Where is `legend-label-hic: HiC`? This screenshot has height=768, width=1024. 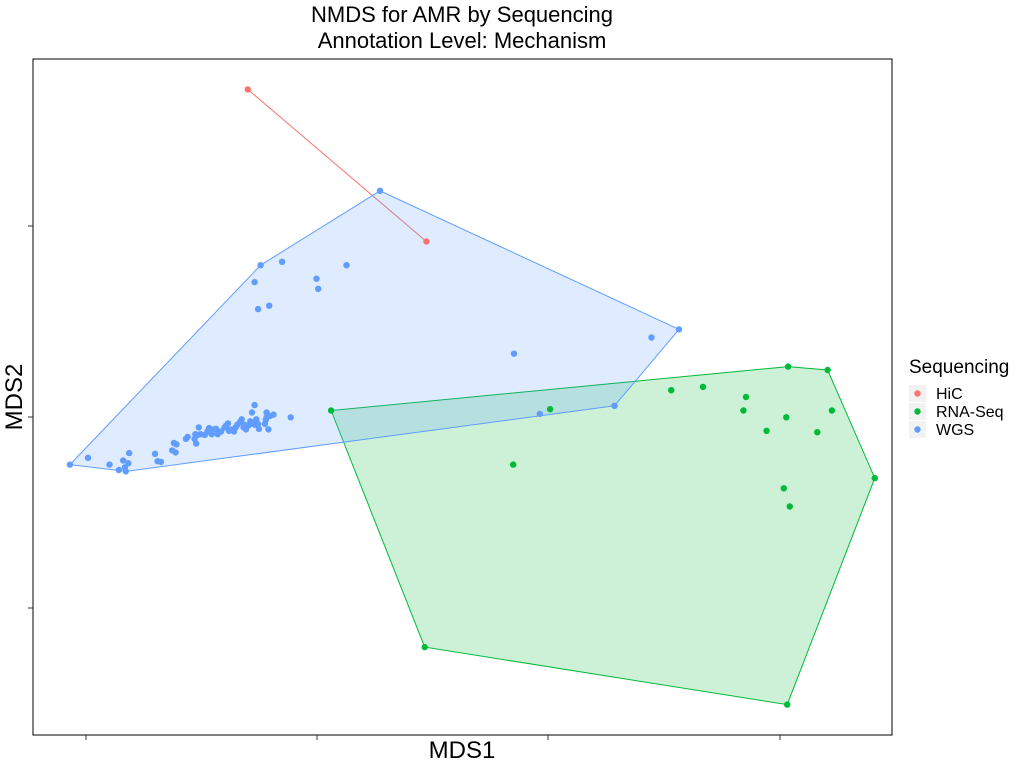
legend-label-hic: HiC is located at coordinates (949, 394).